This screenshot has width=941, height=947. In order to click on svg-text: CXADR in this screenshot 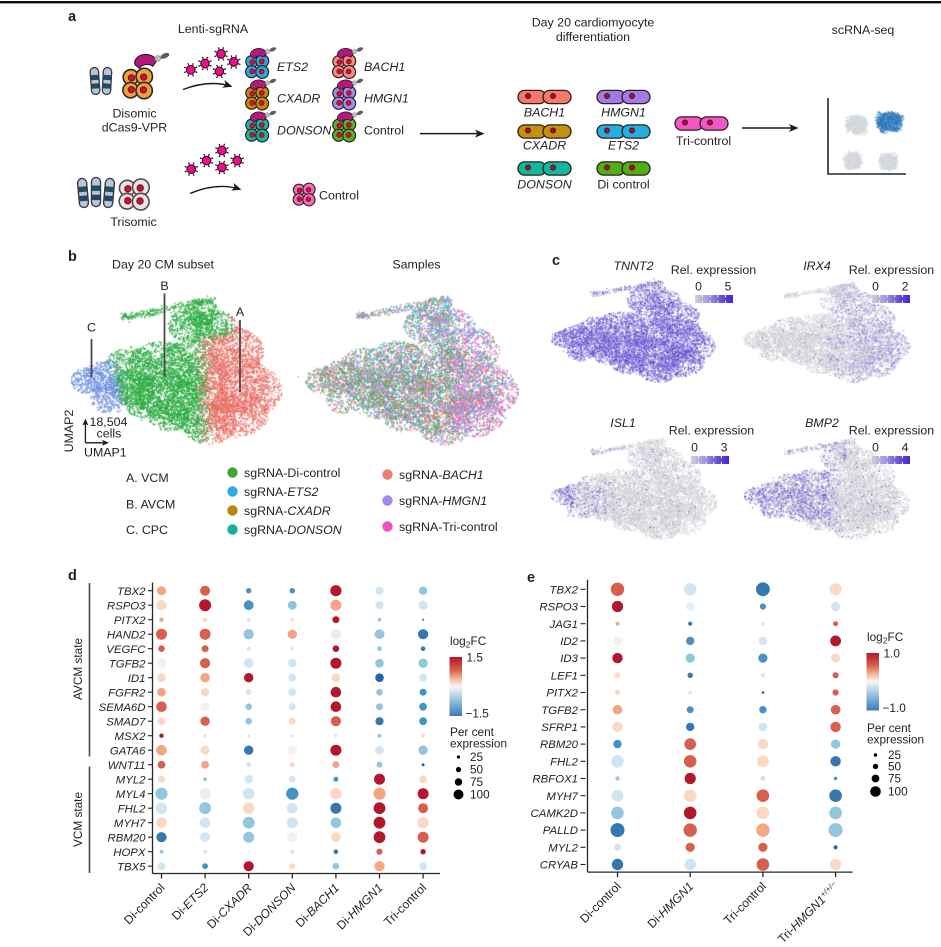, I will do `click(298, 99)`.